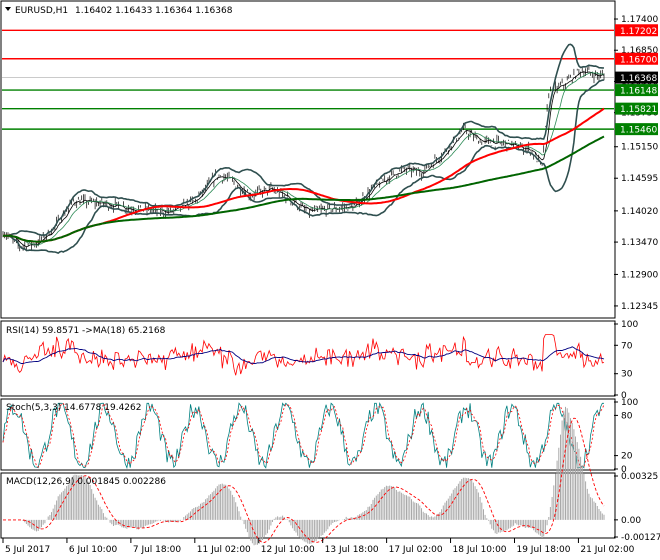 The height and width of the screenshot is (560, 660). Describe the element at coordinates (8, 9) in the screenshot. I see `symbol-dropdown-icon` at that location.